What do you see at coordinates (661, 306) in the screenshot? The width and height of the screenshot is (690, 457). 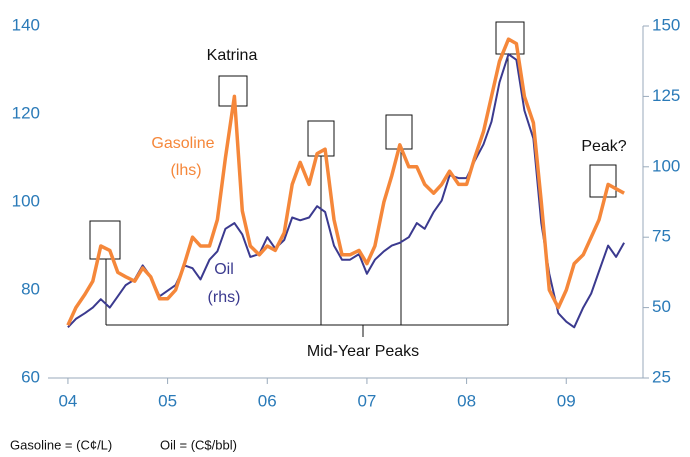 I see `y2-tick-label: 50` at bounding box center [661, 306].